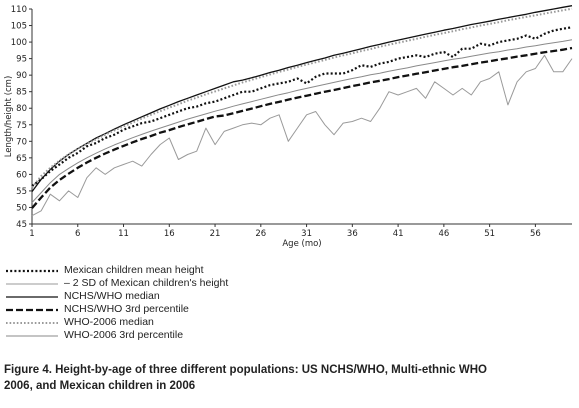 The width and height of the screenshot is (579, 408). Describe the element at coordinates (352, 234) in the screenshot. I see `x-tick-label: 36` at that location.